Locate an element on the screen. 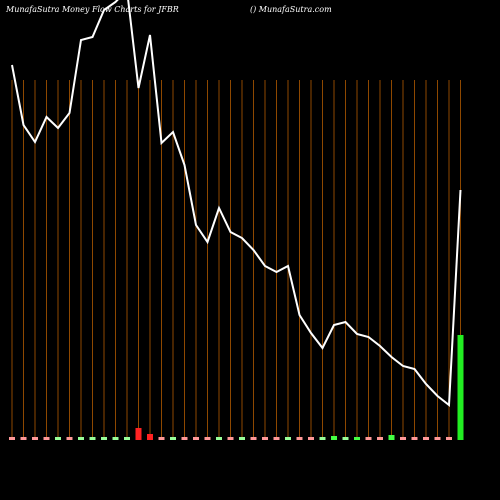  chart-title: MunafaSutra Money Flow Charts for JFBR is located at coordinates (92, 9).